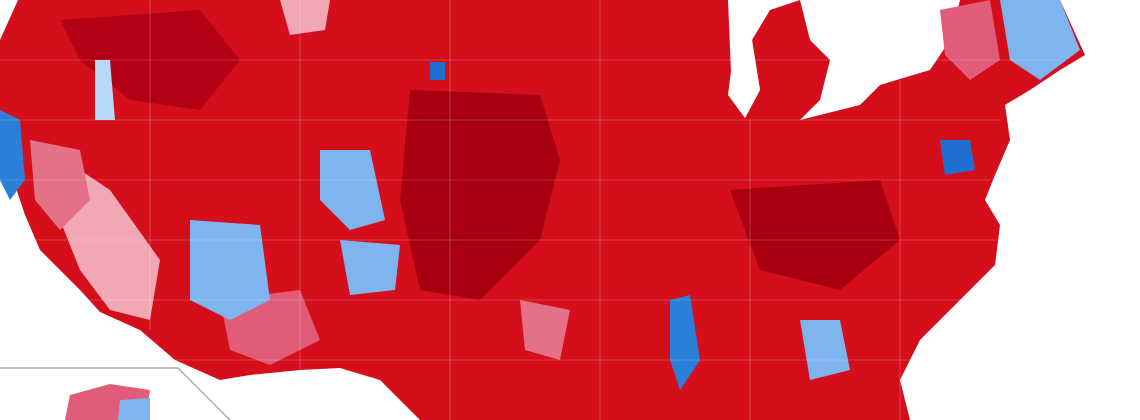  Describe the element at coordinates (134, 409) in the screenshot. I see `inset-alaska` at that location.